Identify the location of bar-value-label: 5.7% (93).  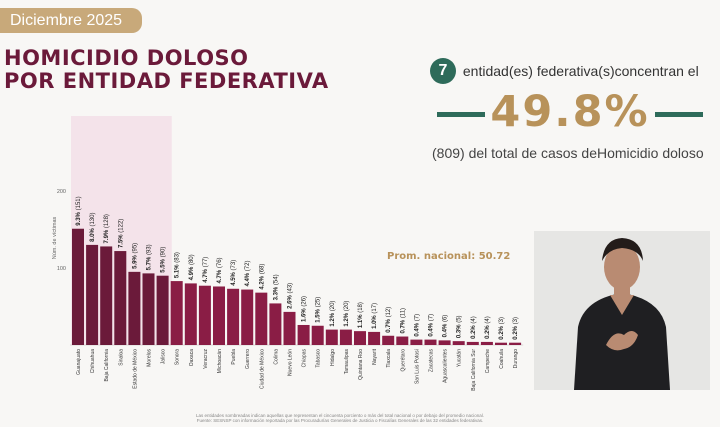
(150, 257).